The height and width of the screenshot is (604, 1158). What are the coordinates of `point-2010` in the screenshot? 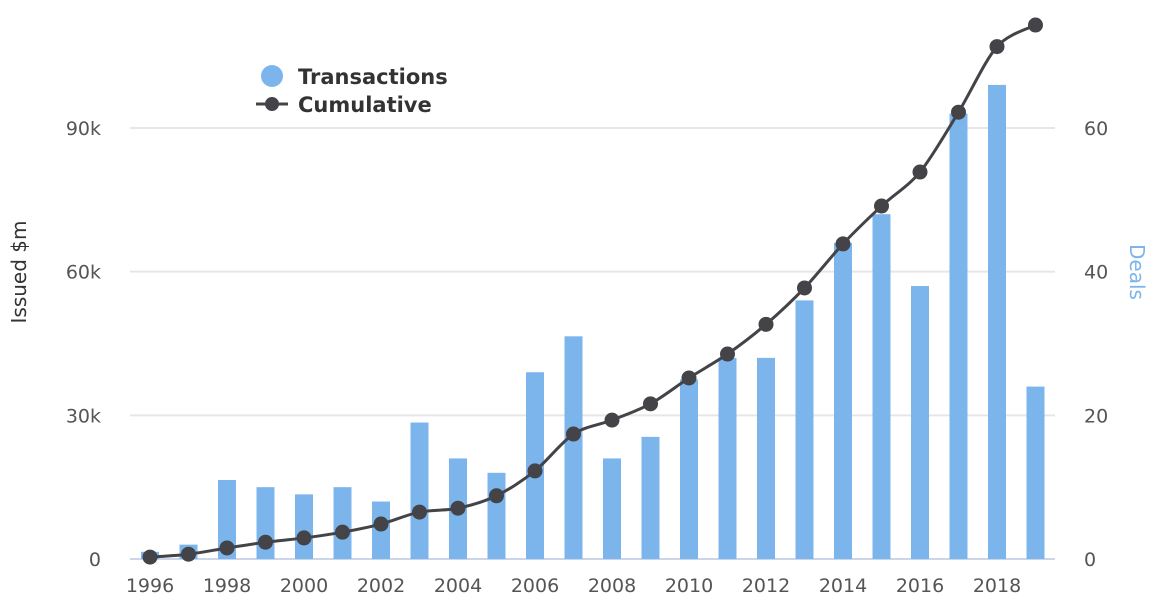 It's located at (689, 378).